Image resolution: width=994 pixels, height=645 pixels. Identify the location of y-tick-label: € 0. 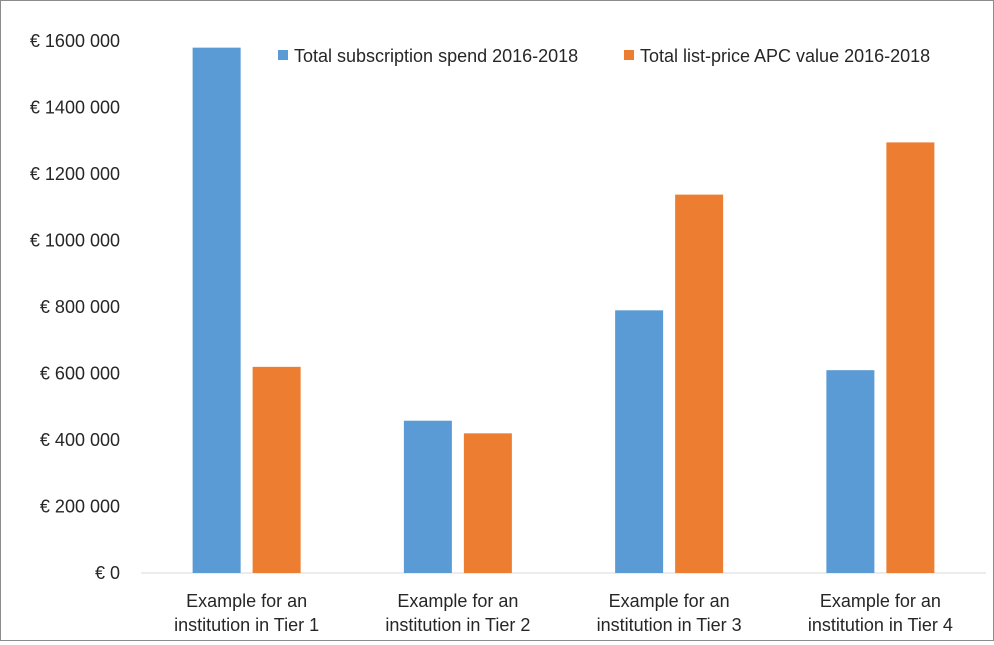
(107, 573).